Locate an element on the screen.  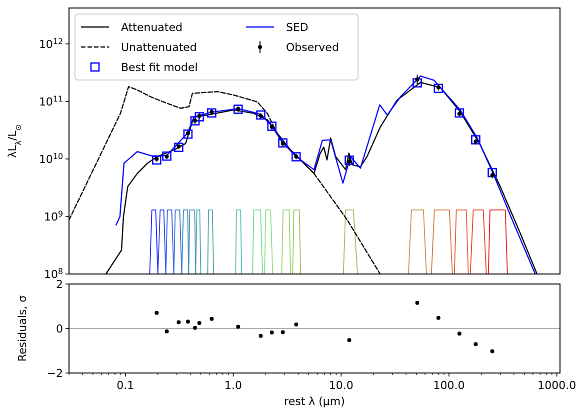
y-tick-label: 10$^{10}$ is located at coordinates (50, 158).